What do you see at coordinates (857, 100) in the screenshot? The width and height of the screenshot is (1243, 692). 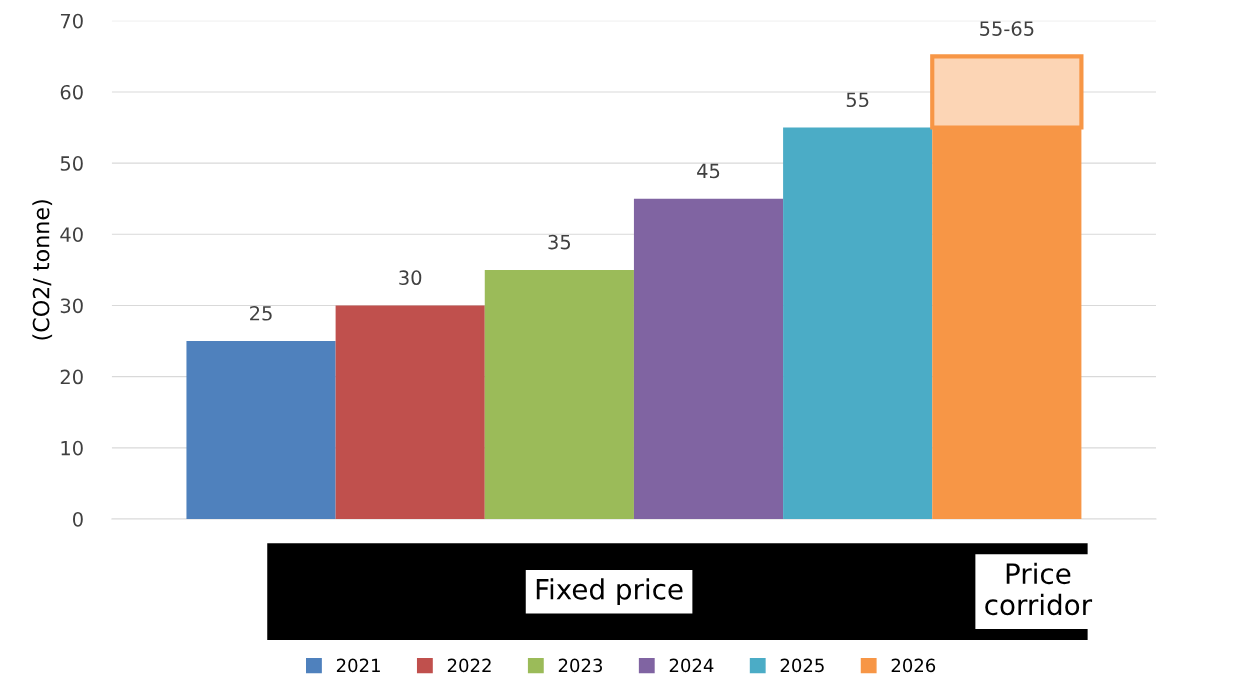 I see `data-label: 55` at bounding box center [857, 100].